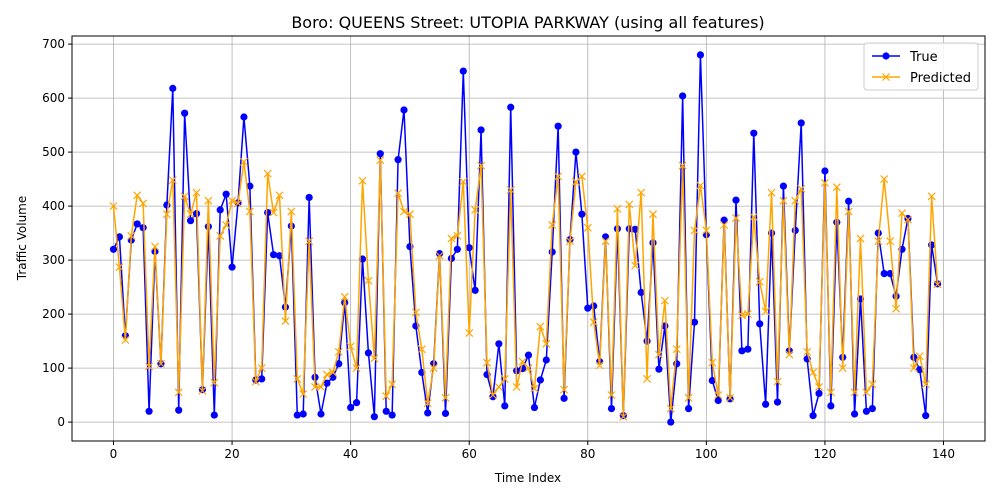 Image resolution: width=1000 pixels, height=500 pixels. I want to click on x-tick-label: 20, so click(231, 454).